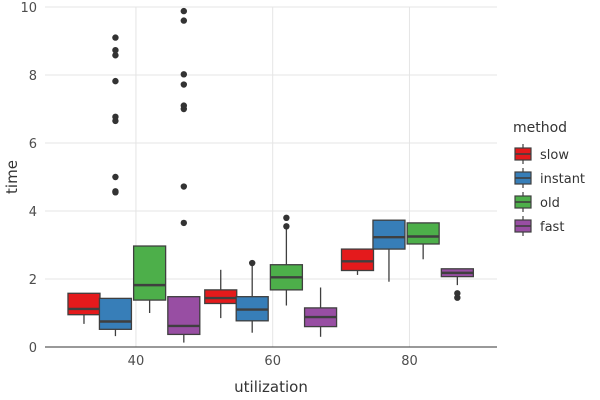 The width and height of the screenshot is (600, 400). I want to click on legend-label: instant, so click(562, 179).